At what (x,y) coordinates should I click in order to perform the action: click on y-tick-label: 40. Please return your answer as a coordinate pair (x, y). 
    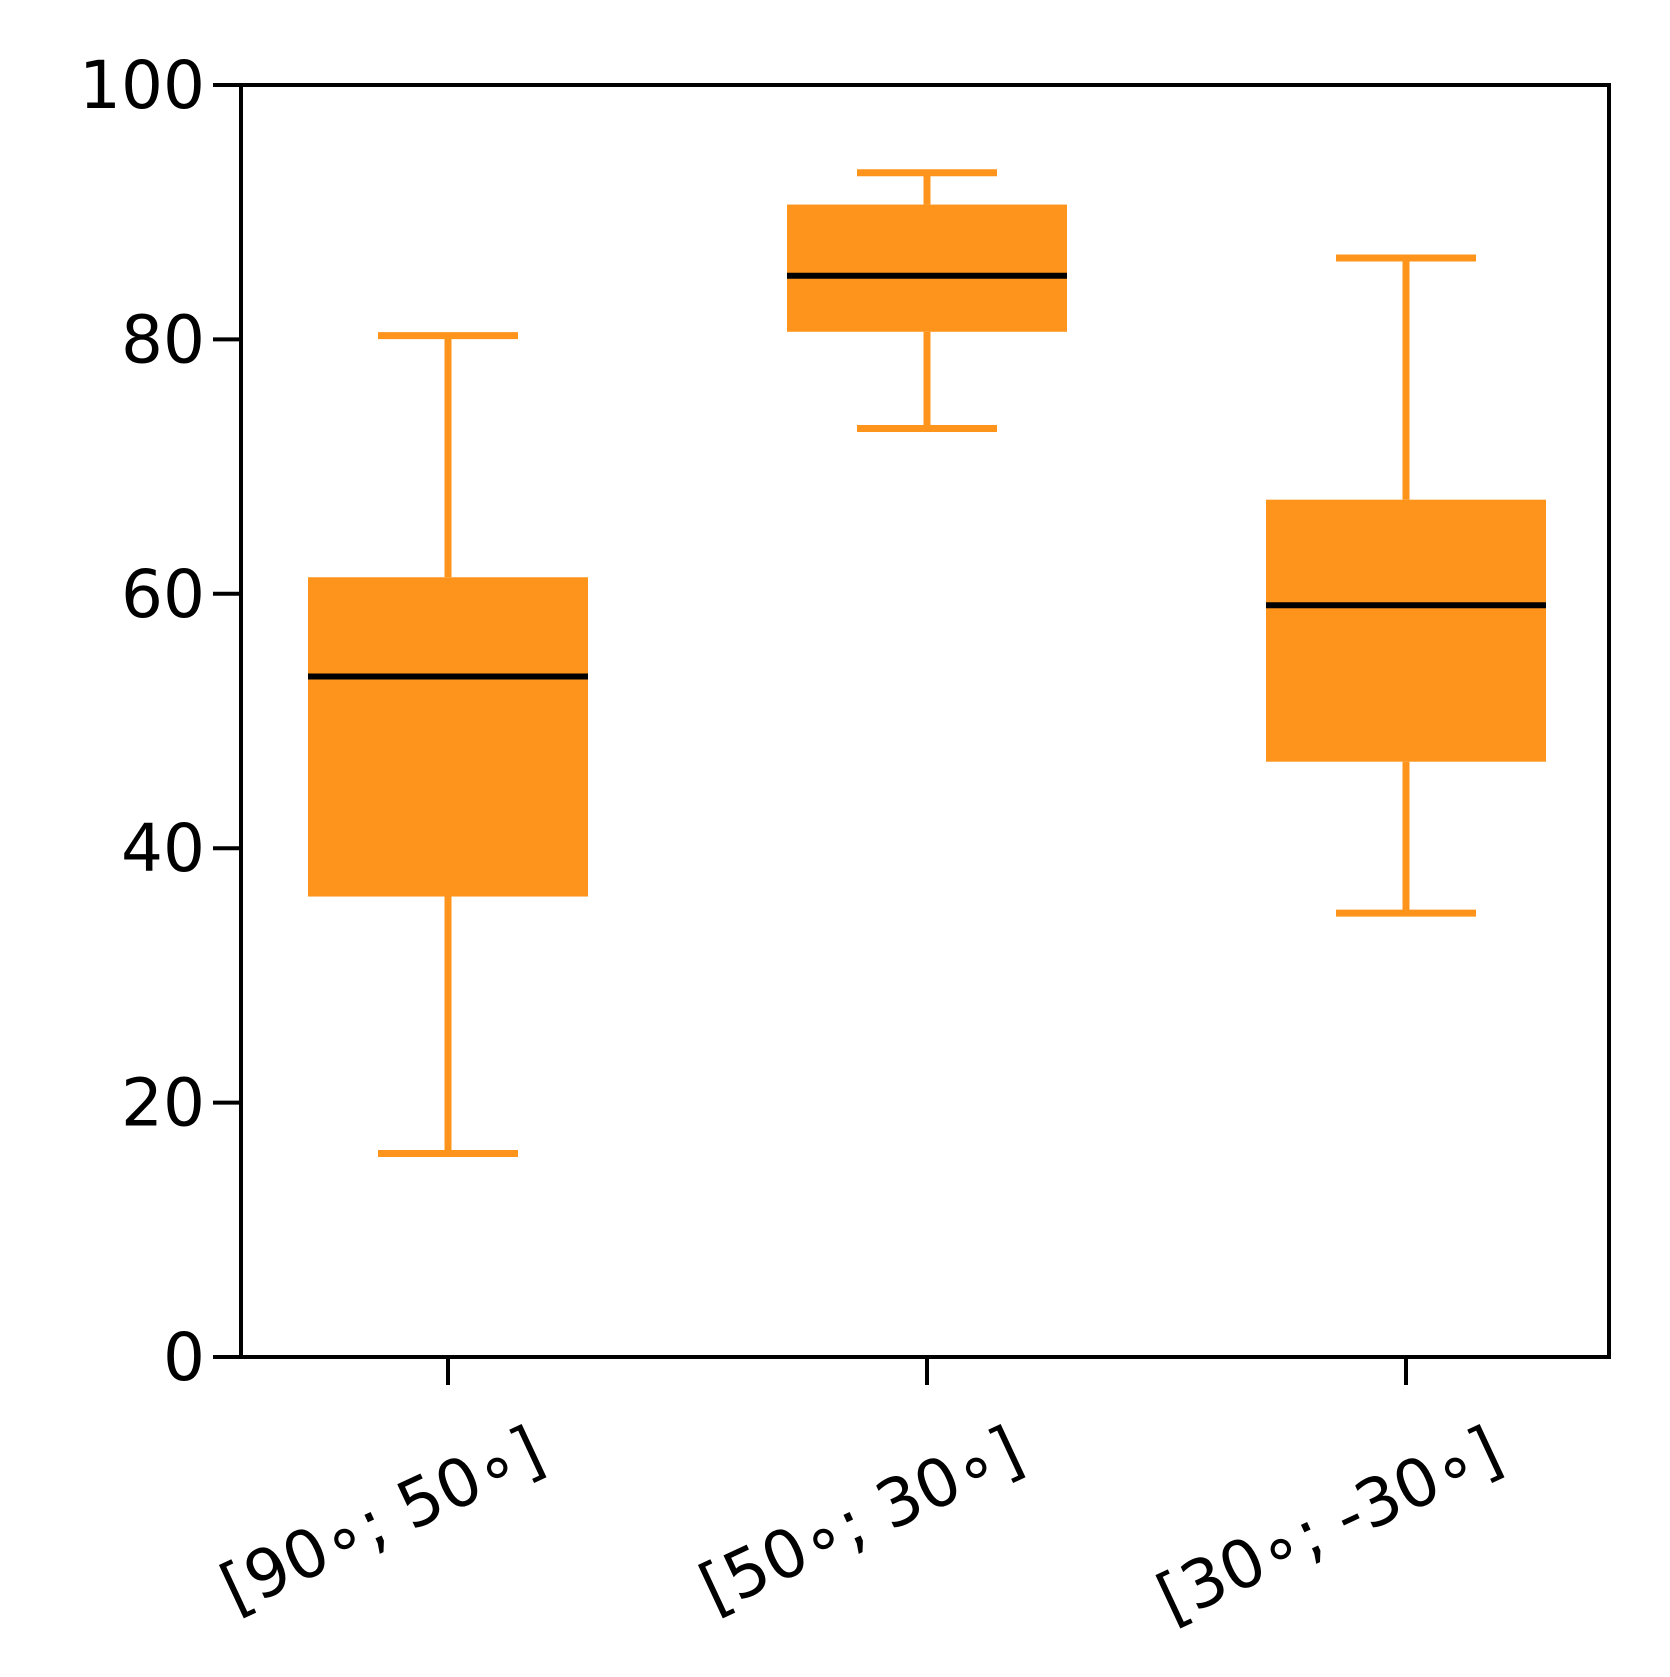
    Looking at the image, I should click on (163, 848).